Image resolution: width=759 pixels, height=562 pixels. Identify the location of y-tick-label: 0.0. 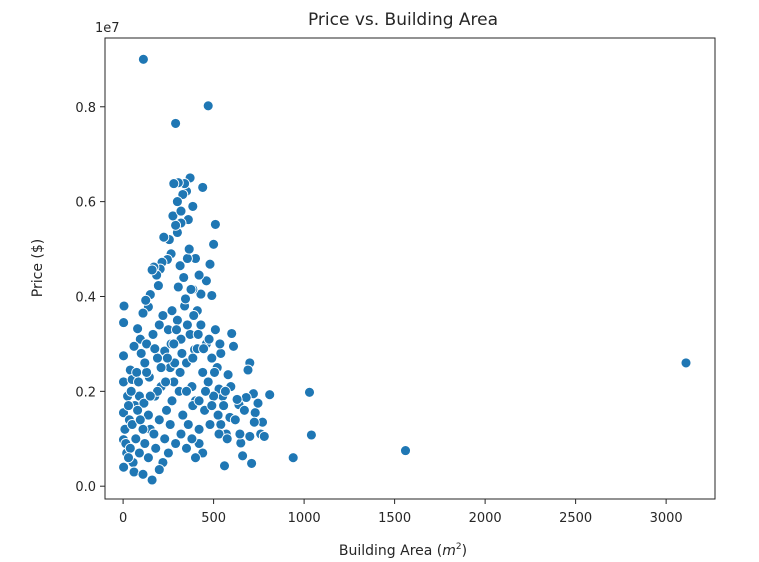
(85, 487).